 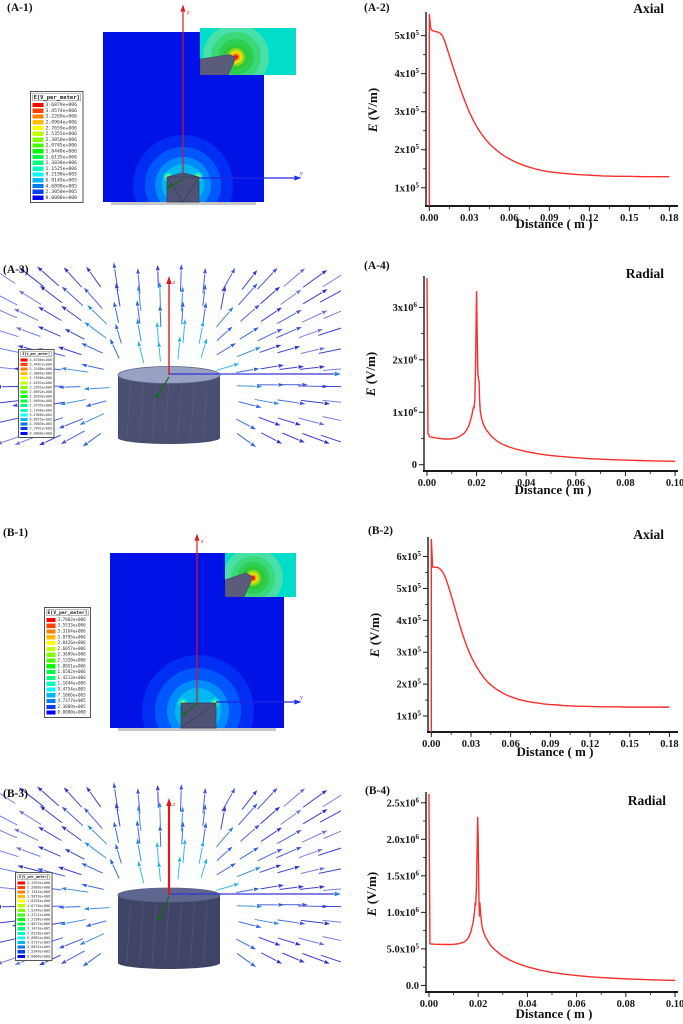 I want to click on colorbar-row: 1.8393e+006, so click(x=36, y=396).